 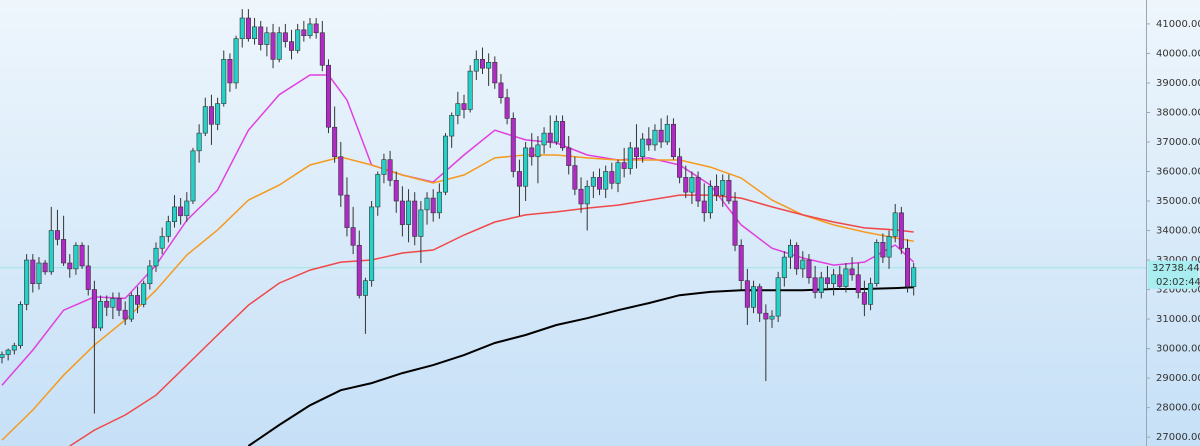 What do you see at coordinates (1178, 142) in the screenshot?
I see `y-tick-label: 37000.00` at bounding box center [1178, 142].